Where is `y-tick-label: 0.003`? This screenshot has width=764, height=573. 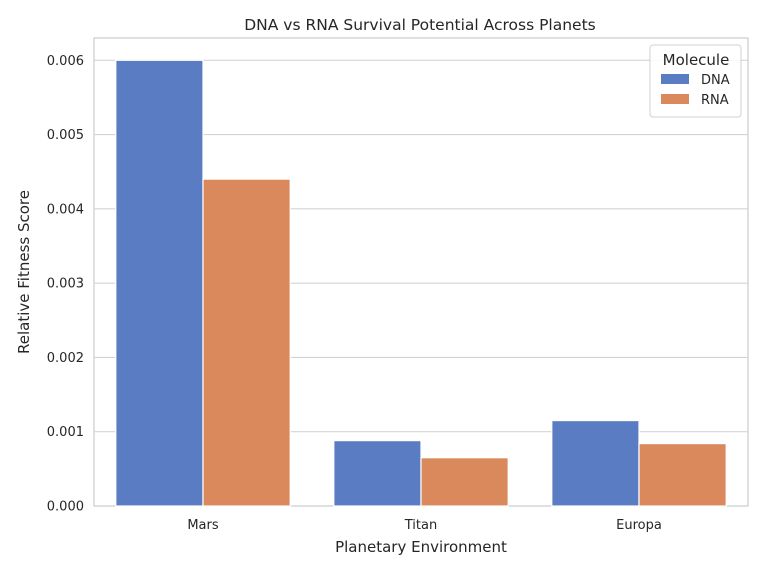 y-tick-label: 0.003 is located at coordinates (65, 284).